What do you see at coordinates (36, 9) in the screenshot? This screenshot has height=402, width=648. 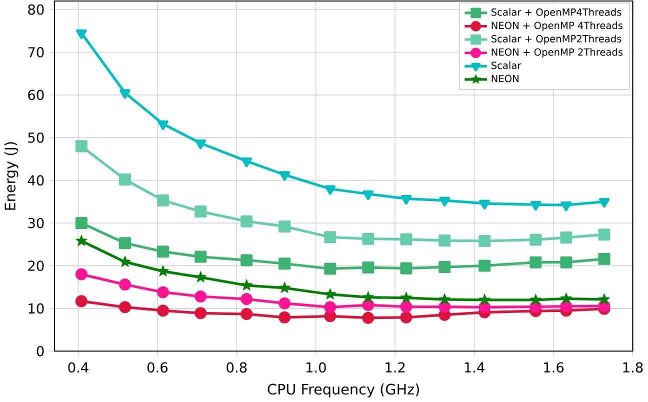 I see `y-tick-label: 80` at bounding box center [36, 9].